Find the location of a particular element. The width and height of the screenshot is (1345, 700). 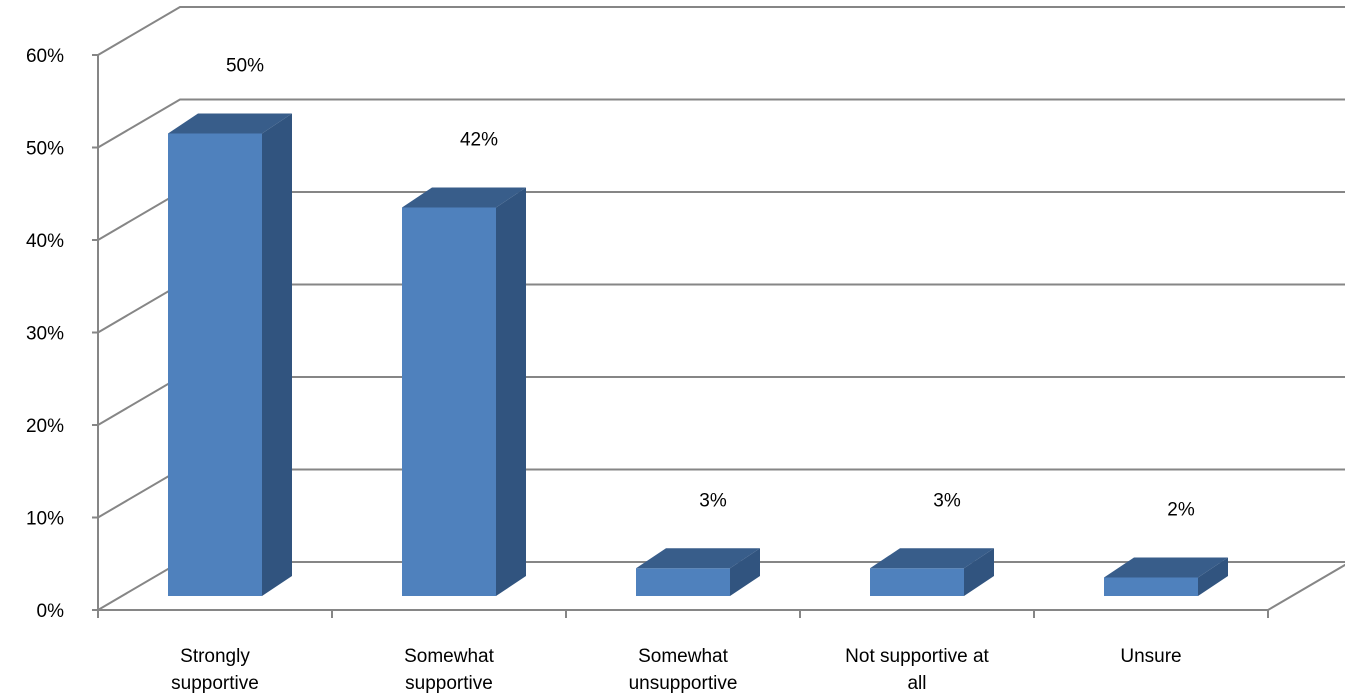

y-tick-label: 0% is located at coordinates (51, 611).